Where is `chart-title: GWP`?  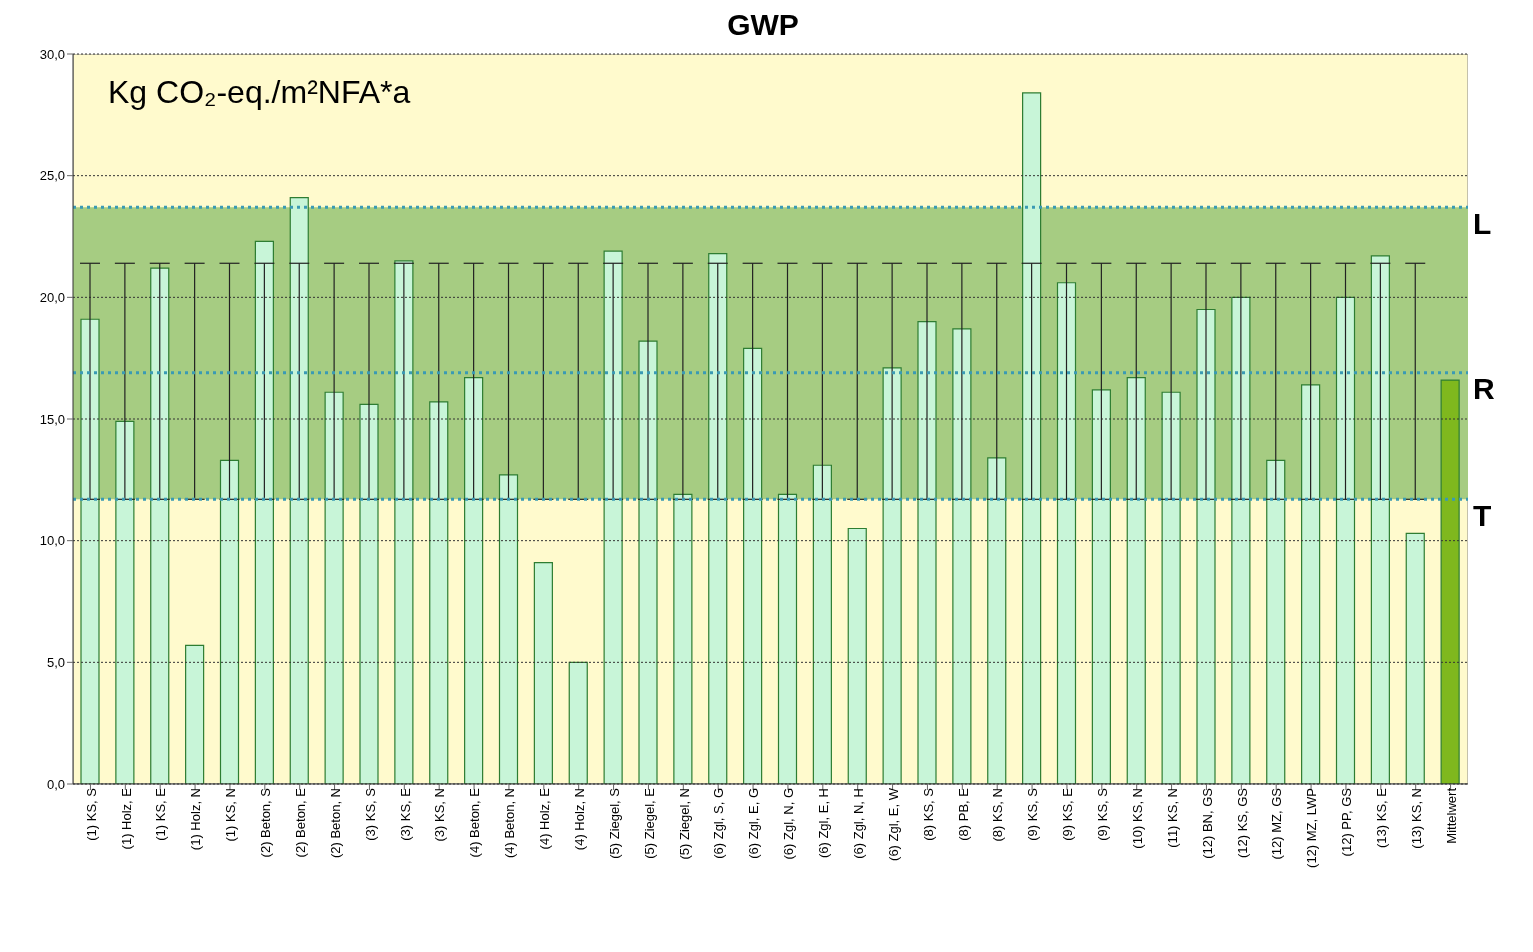 chart-title: GWP is located at coordinates (763, 25).